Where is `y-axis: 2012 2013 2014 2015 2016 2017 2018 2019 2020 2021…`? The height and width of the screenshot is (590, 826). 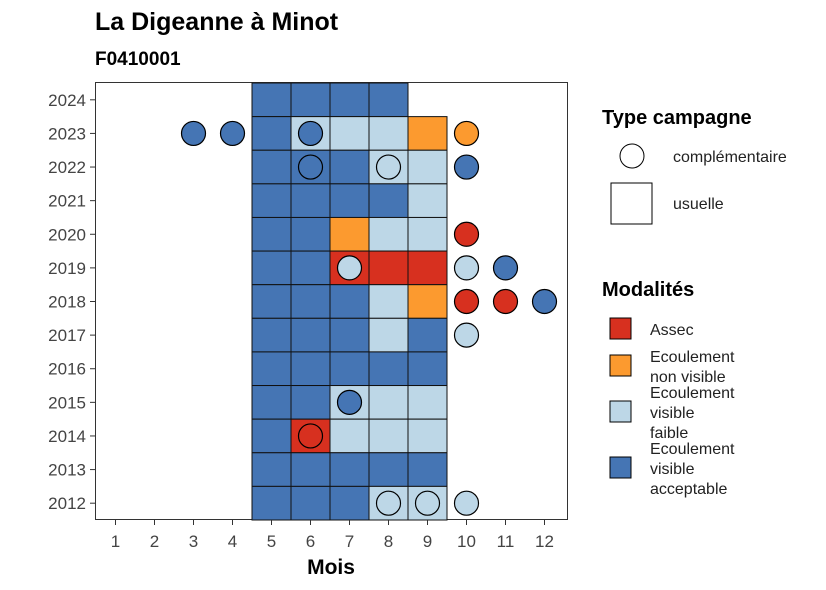 y-axis: 2012 2013 2014 2015 2016 2017 2018 2019 2020 2021… is located at coordinates (71, 302).